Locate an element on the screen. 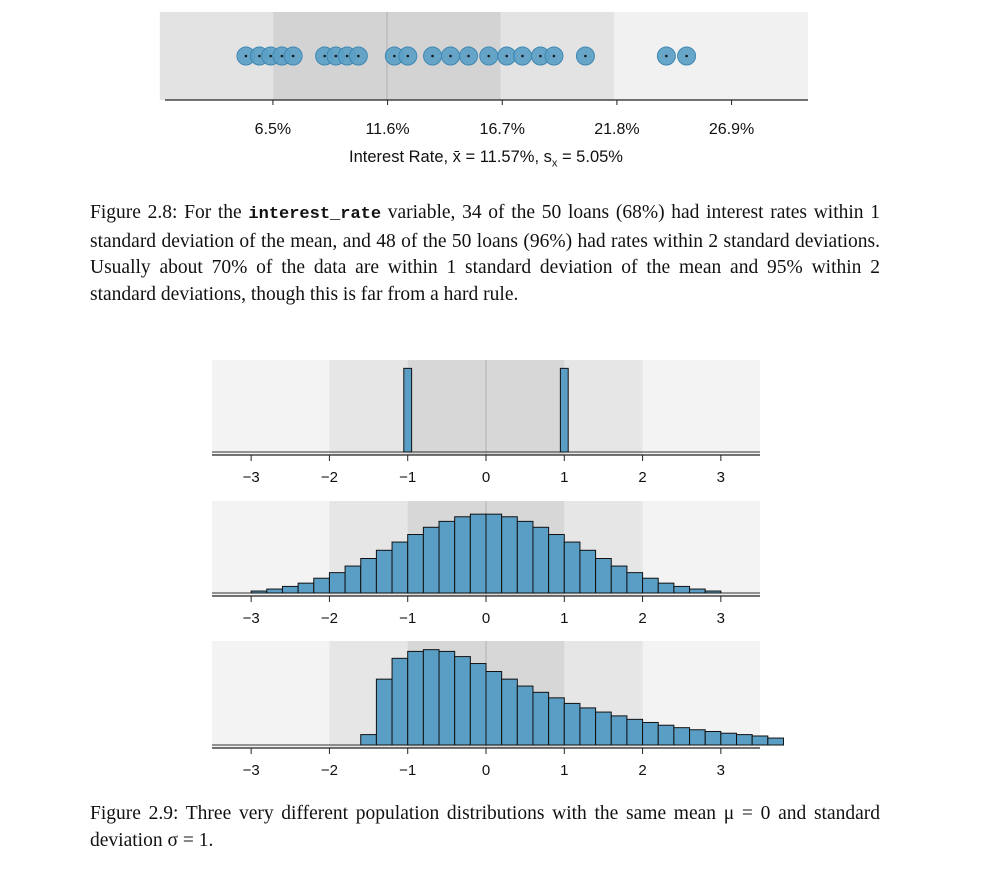  histogram-two-spikes: −3 −2 −1 0 1 2 3 is located at coordinates (486, 423).